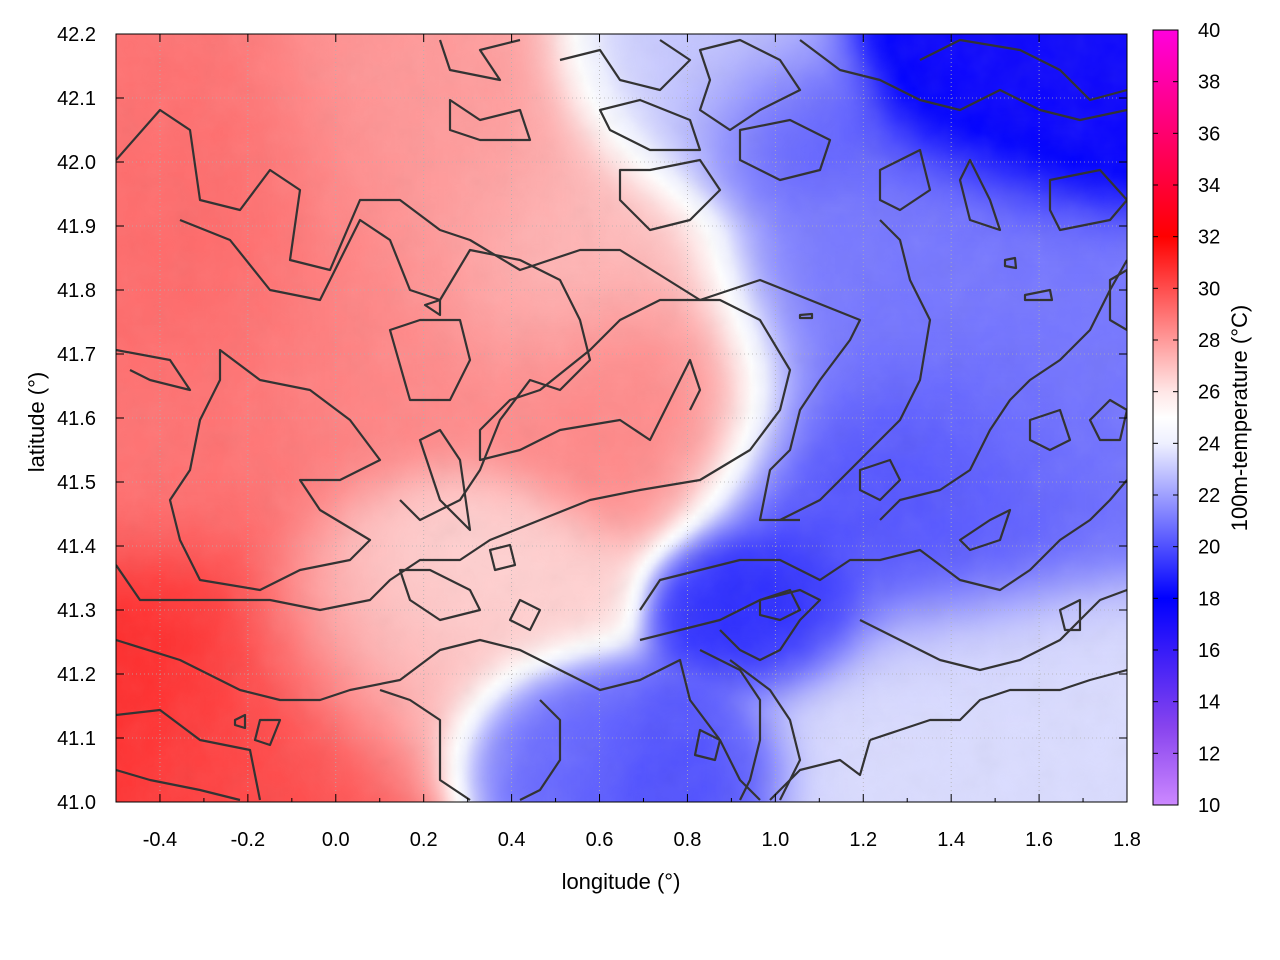 The width and height of the screenshot is (1280, 960). What do you see at coordinates (1209, 496) in the screenshot?
I see `colorbar-tick-label: 22` at bounding box center [1209, 496].